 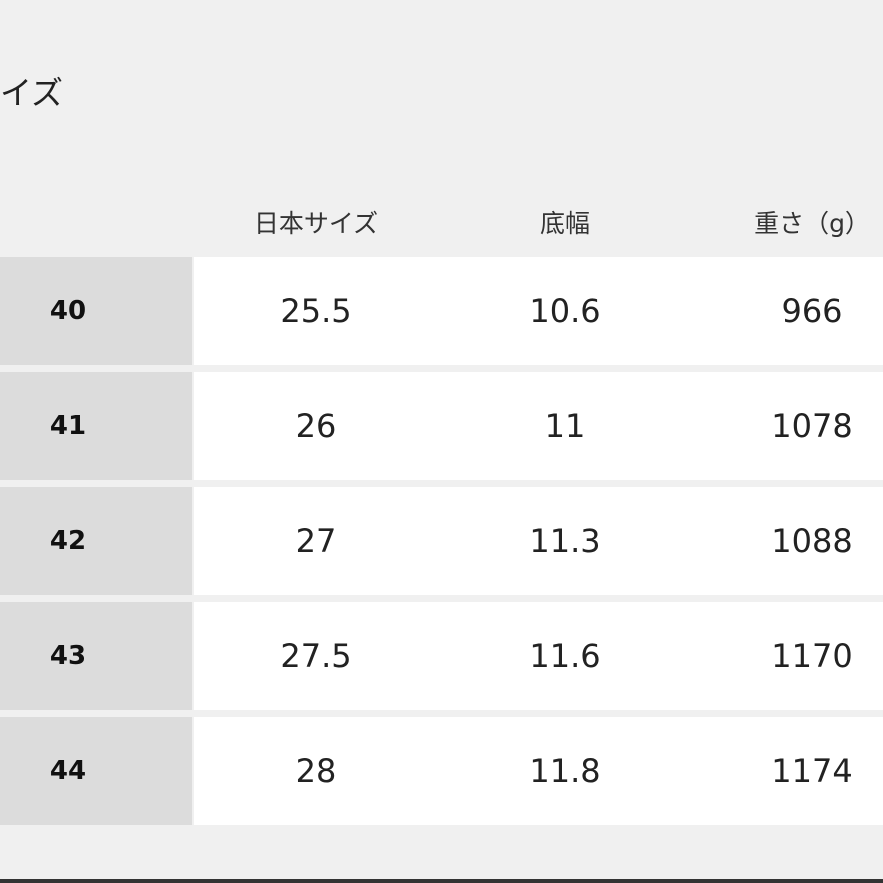 I want to click on row-label: 40, so click(x=68, y=311).